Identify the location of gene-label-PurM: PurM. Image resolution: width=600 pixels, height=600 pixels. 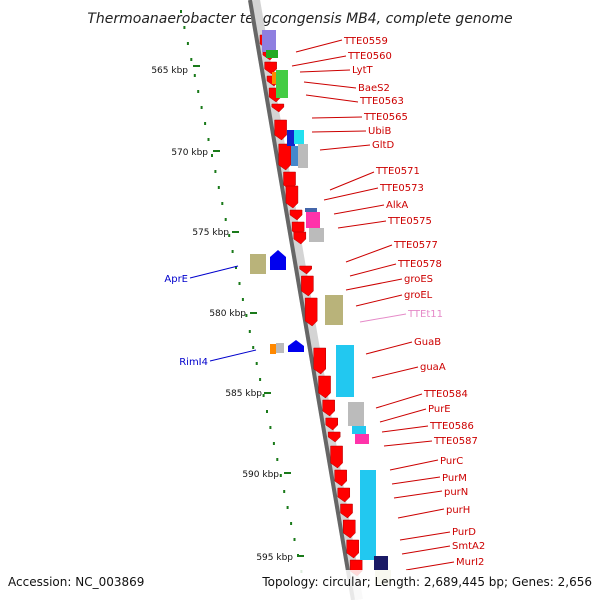
(429, 479).